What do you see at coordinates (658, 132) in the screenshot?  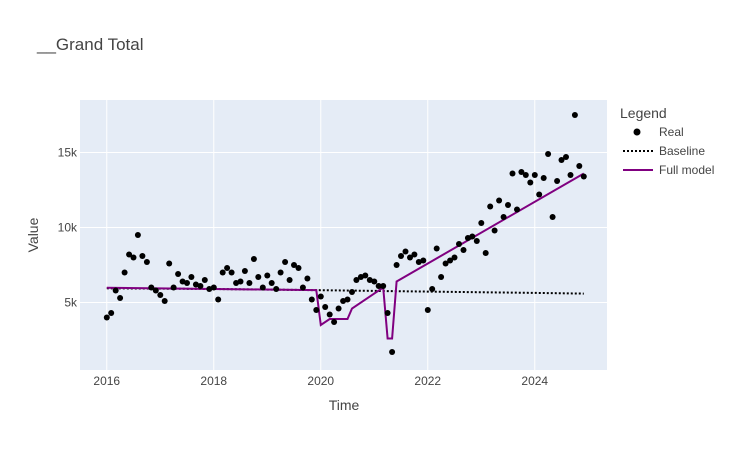 I see `legend-item-real: Real` at bounding box center [658, 132].